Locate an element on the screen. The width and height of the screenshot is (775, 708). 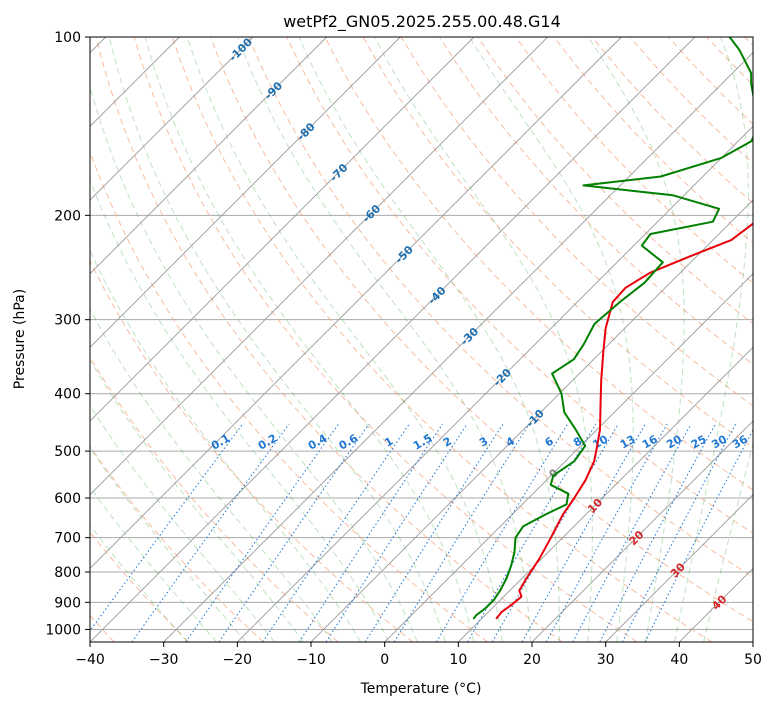
y-tick-label: 900 is located at coordinates (67, 603).